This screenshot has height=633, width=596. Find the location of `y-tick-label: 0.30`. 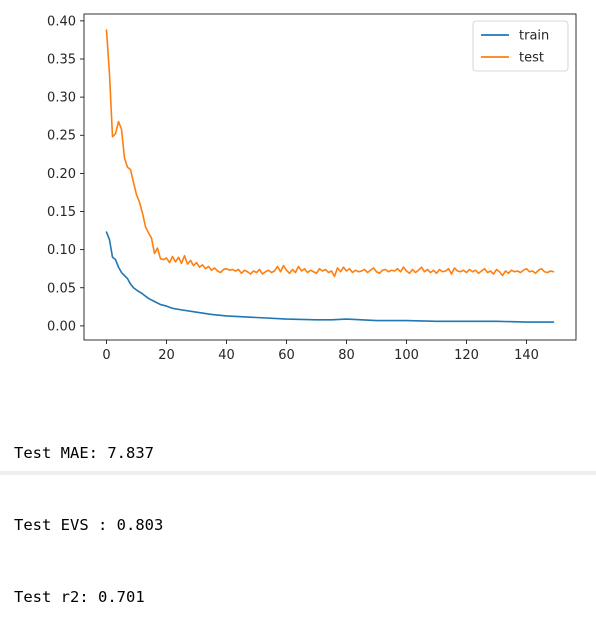

y-tick-label: 0.30 is located at coordinates (61, 98).